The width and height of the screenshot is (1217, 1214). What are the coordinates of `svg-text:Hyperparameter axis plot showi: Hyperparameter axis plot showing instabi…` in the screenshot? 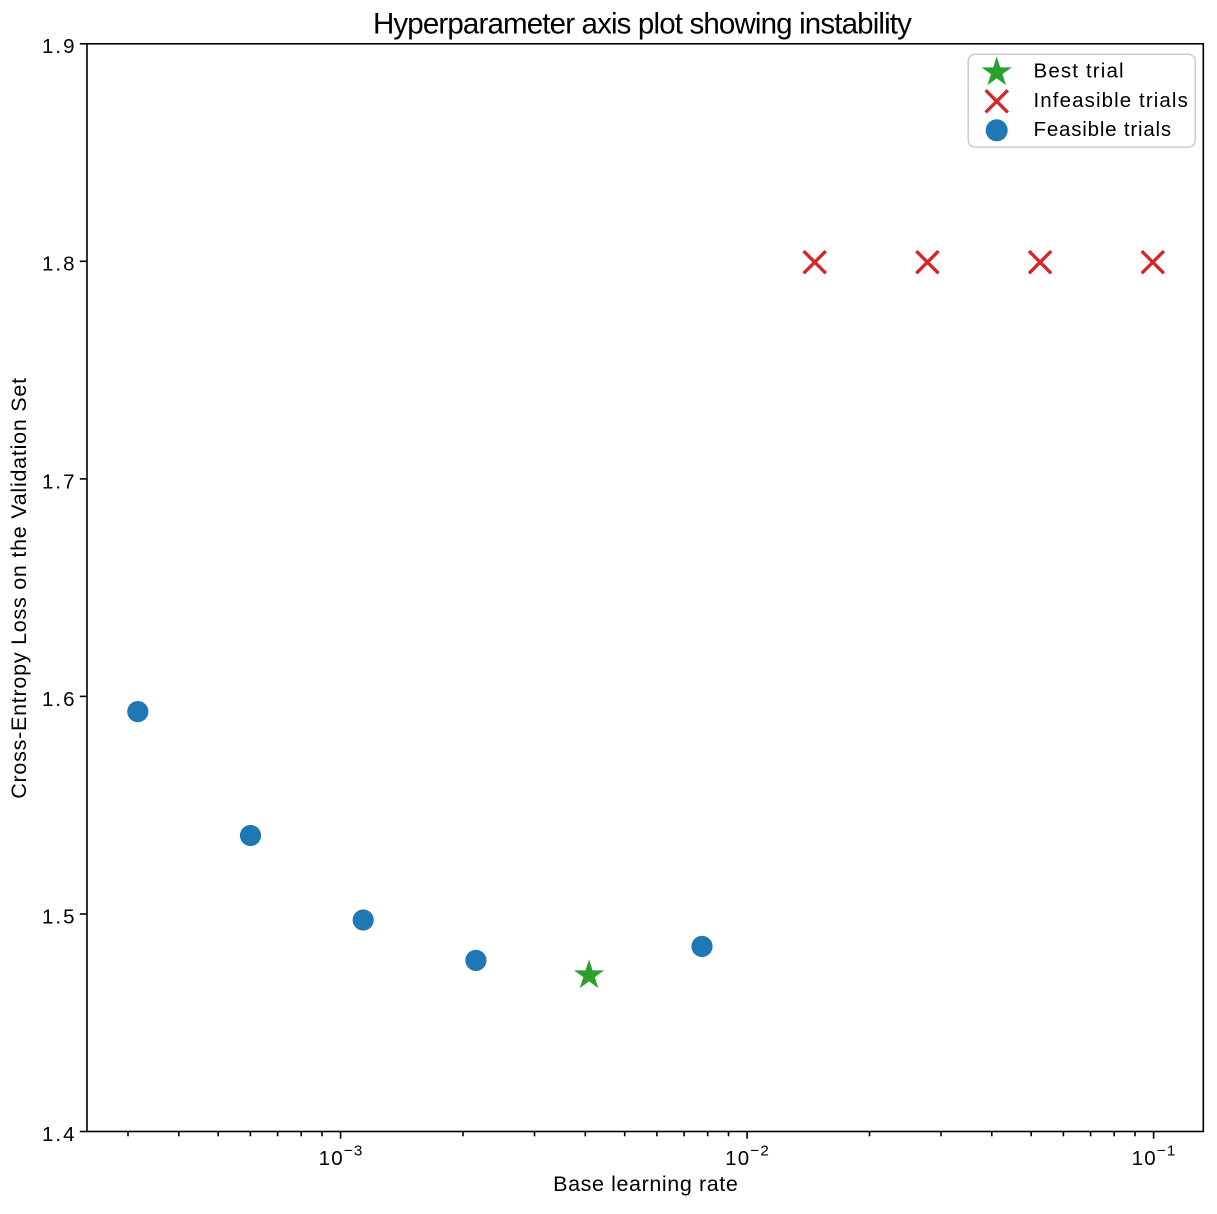 It's located at (642, 24).